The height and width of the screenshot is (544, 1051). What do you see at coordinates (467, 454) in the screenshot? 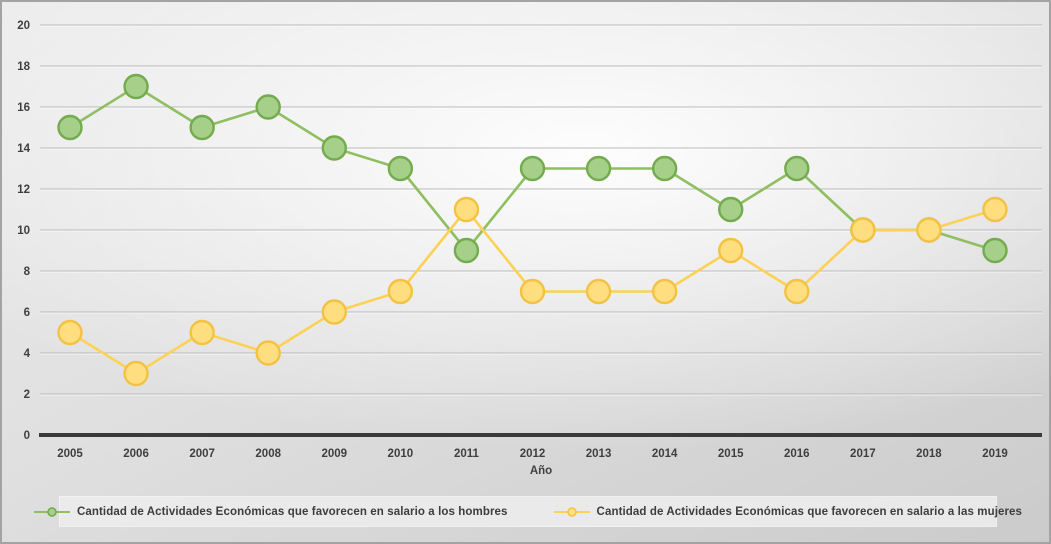
I see `x-tick-label: 2011` at bounding box center [467, 454].